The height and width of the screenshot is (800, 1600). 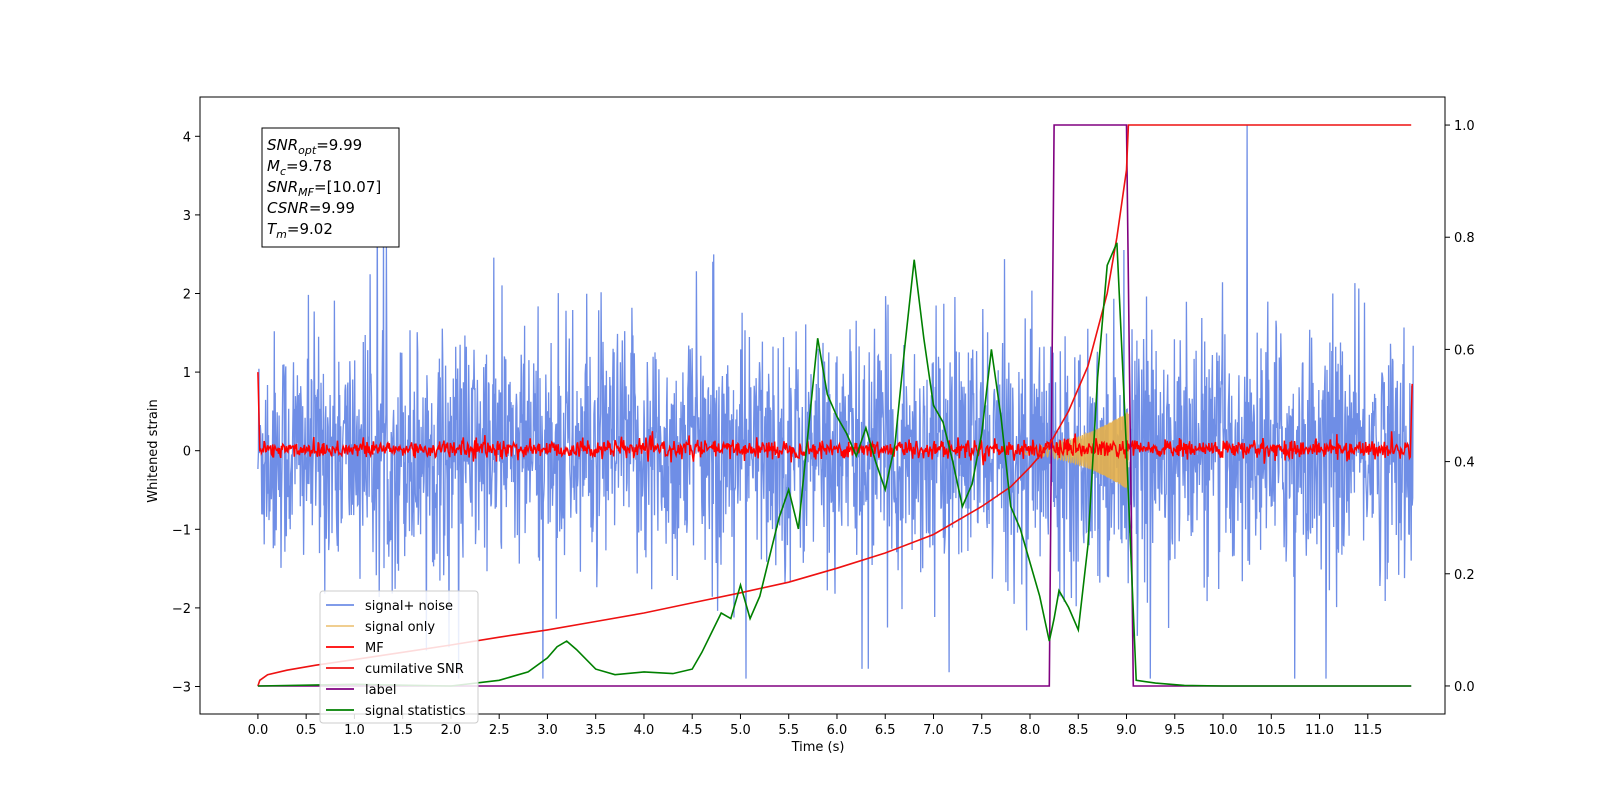 I want to click on x-tick-label: 5.0, so click(x=740, y=730).